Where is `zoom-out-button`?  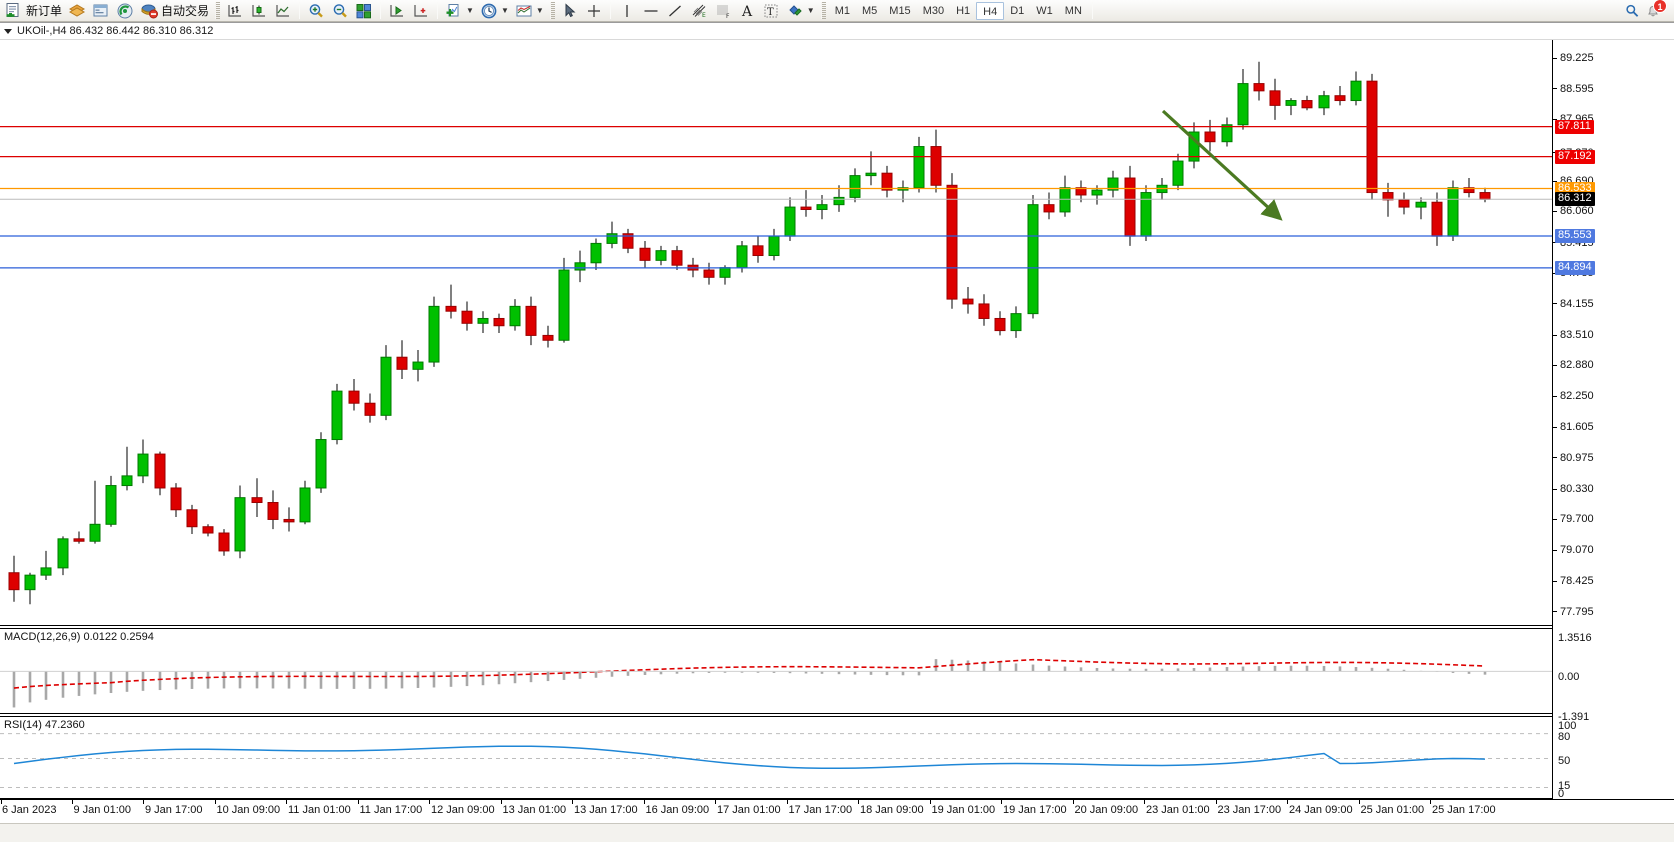 zoom-out-button is located at coordinates (340, 11).